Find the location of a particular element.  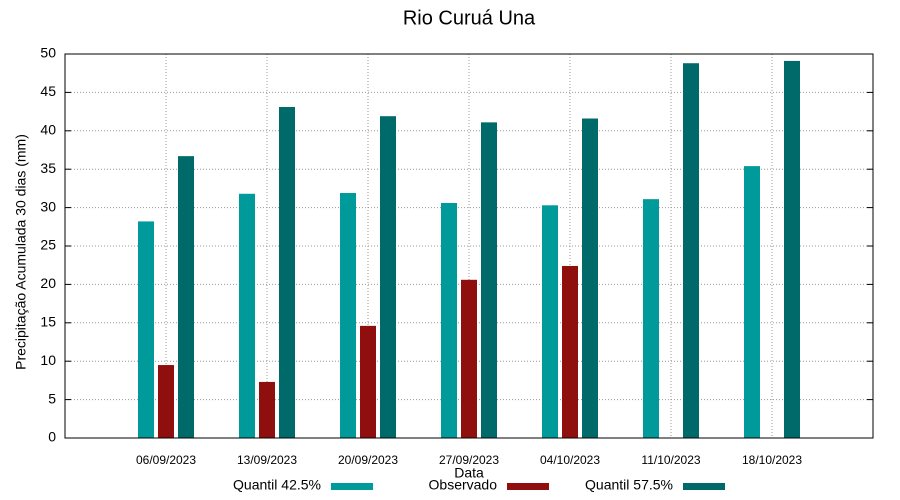

x-tick-label: 04/10/2023 is located at coordinates (570, 460).